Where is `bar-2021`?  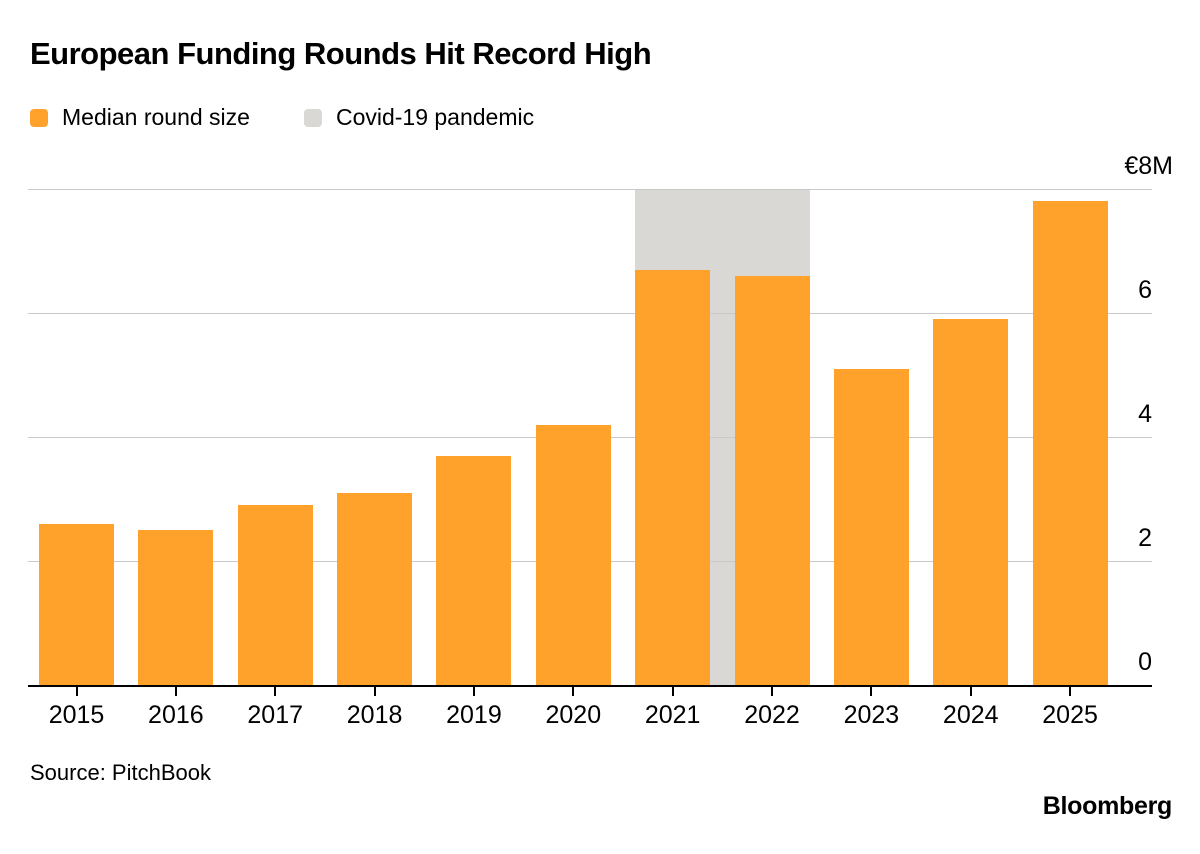
bar-2021 is located at coordinates (673, 477).